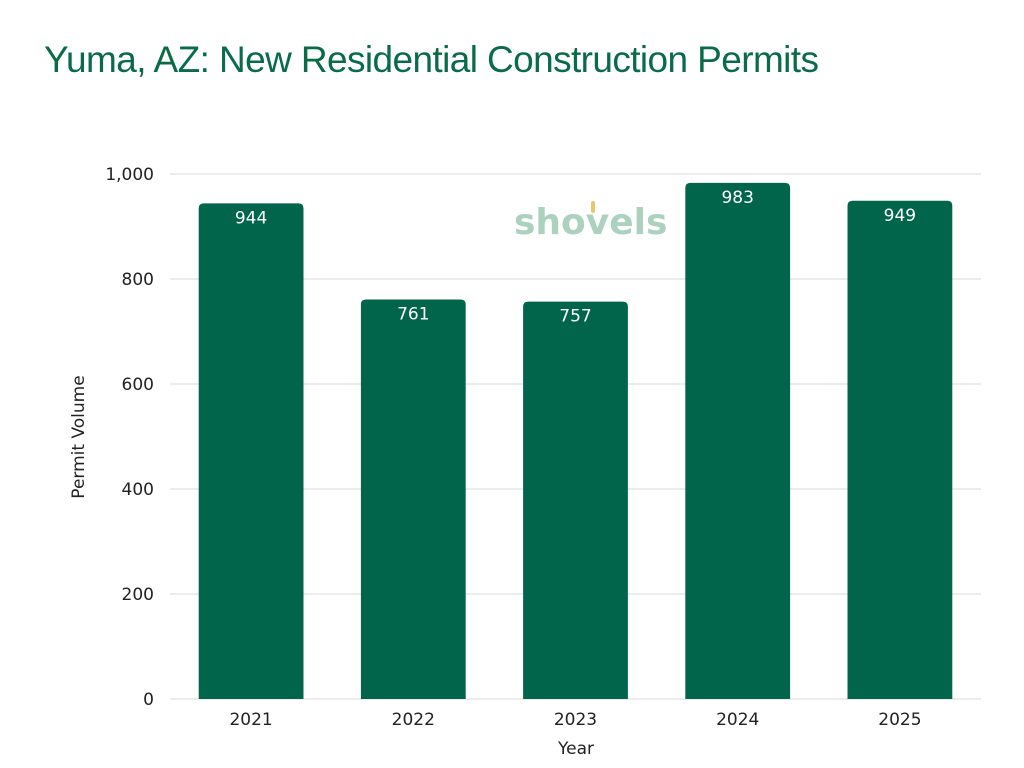 The image size is (1024, 768). What do you see at coordinates (79, 436) in the screenshot?
I see `y-axis-label: Permit Volume` at bounding box center [79, 436].